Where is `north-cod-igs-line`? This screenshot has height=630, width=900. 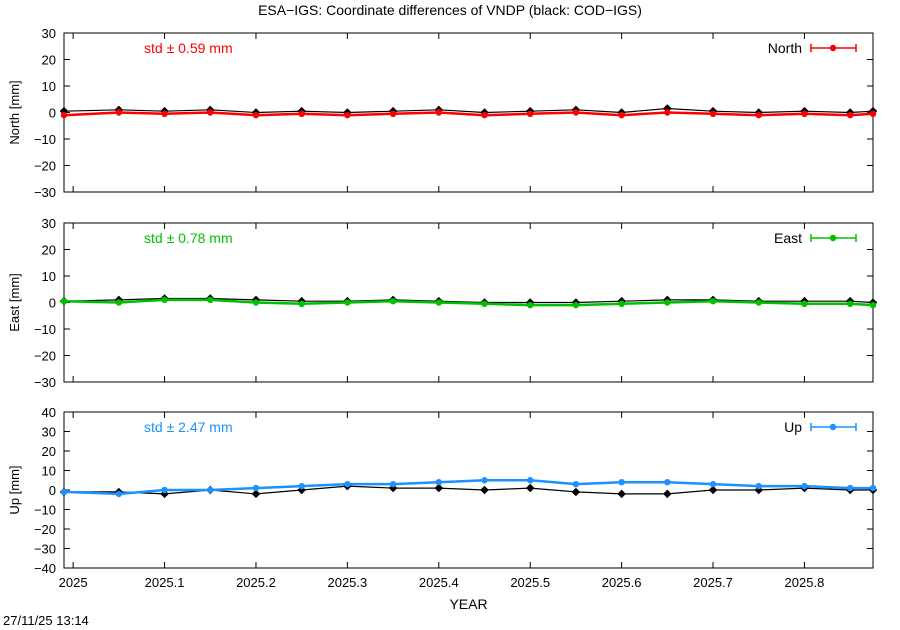
north-cod-igs-line is located at coordinates (468, 110).